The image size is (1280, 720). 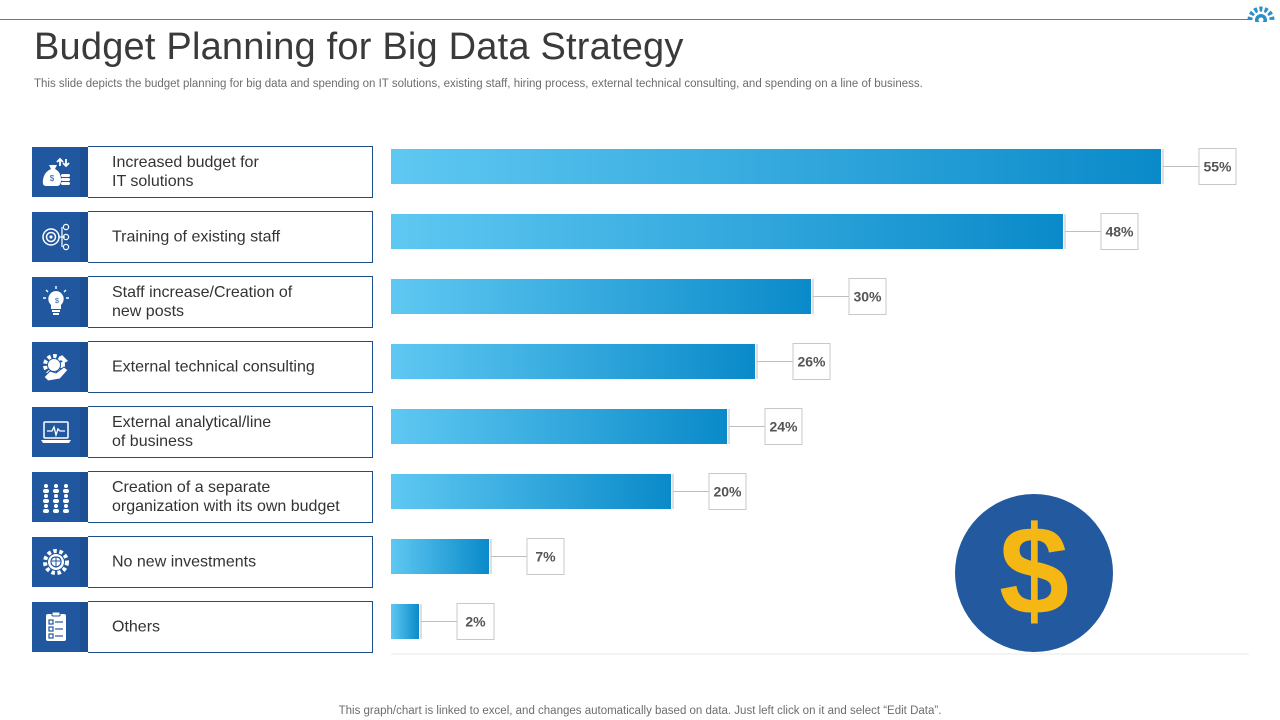 What do you see at coordinates (625, 19) in the screenshot?
I see `top-divider-line` at bounding box center [625, 19].